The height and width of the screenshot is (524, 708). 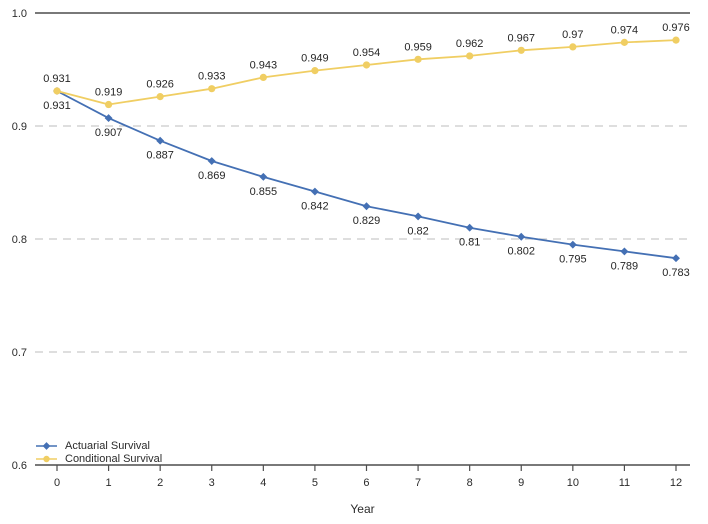 What do you see at coordinates (19, 14) in the screenshot?
I see `y-tick-label: 1.0` at bounding box center [19, 14].